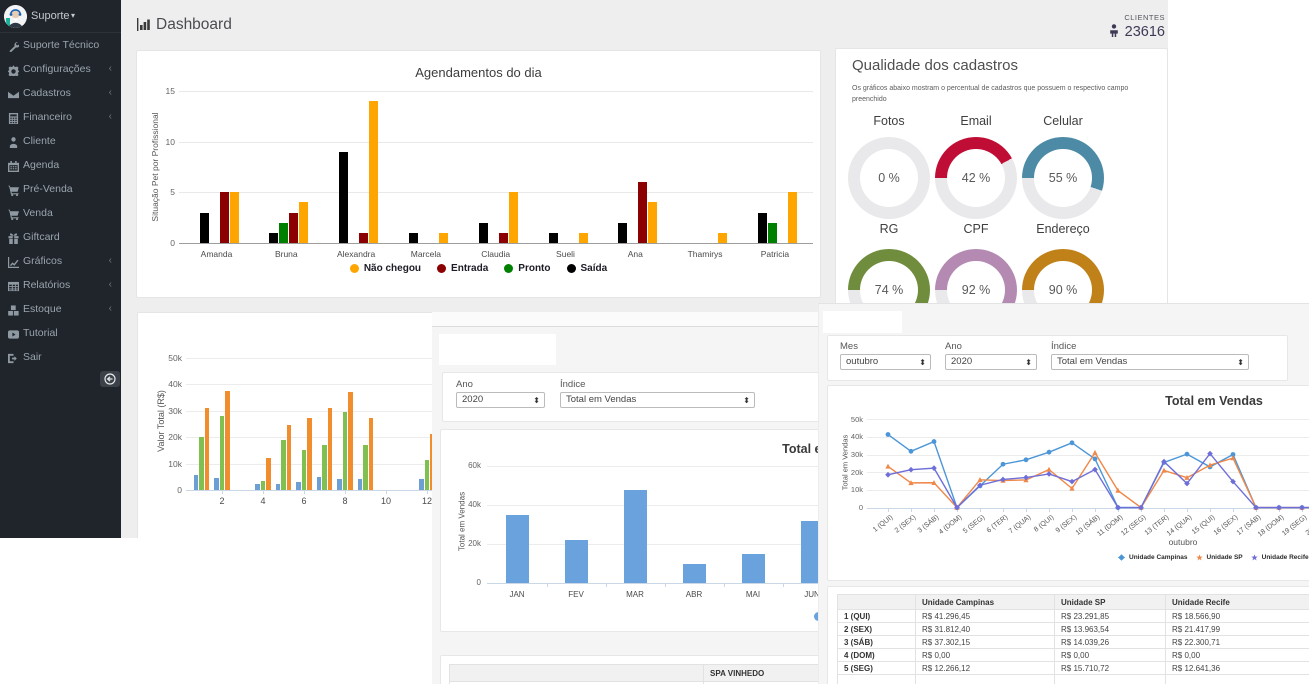 The image size is (1309, 684). I want to click on x-tick-label: 12, so click(426, 501).